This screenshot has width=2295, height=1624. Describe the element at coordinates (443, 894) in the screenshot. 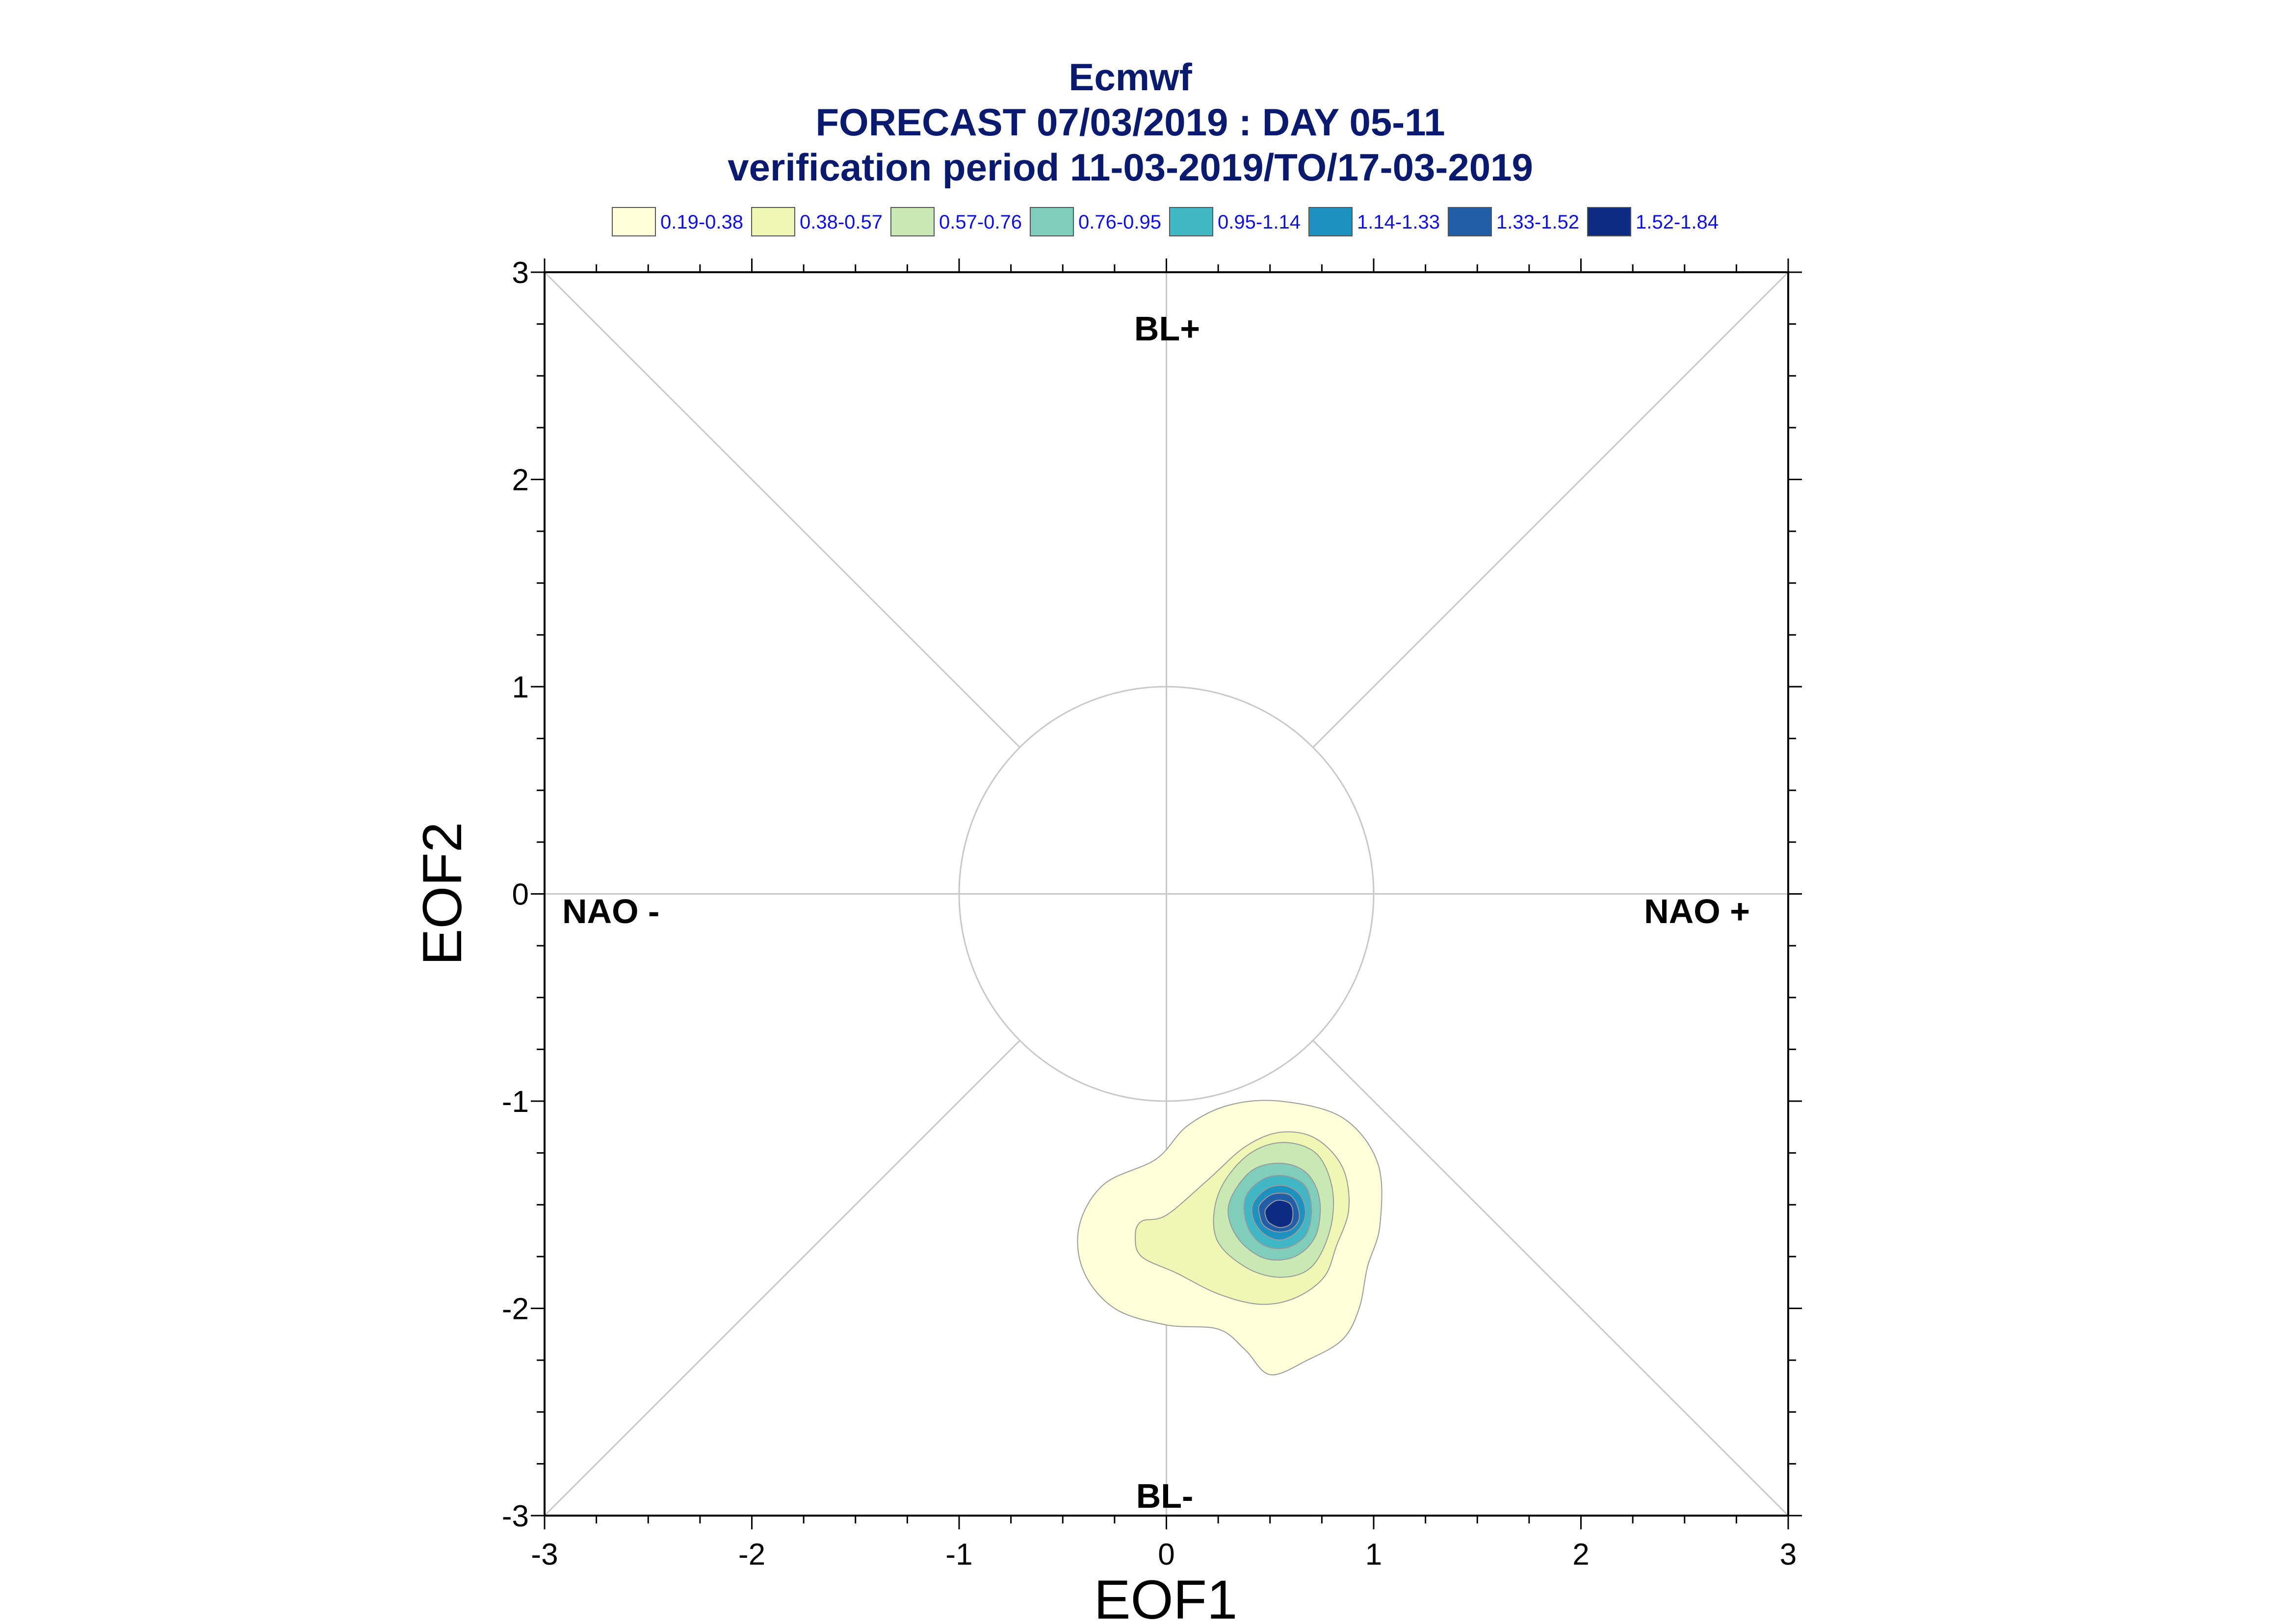

I see `y-axis-label: EOF2` at that location.